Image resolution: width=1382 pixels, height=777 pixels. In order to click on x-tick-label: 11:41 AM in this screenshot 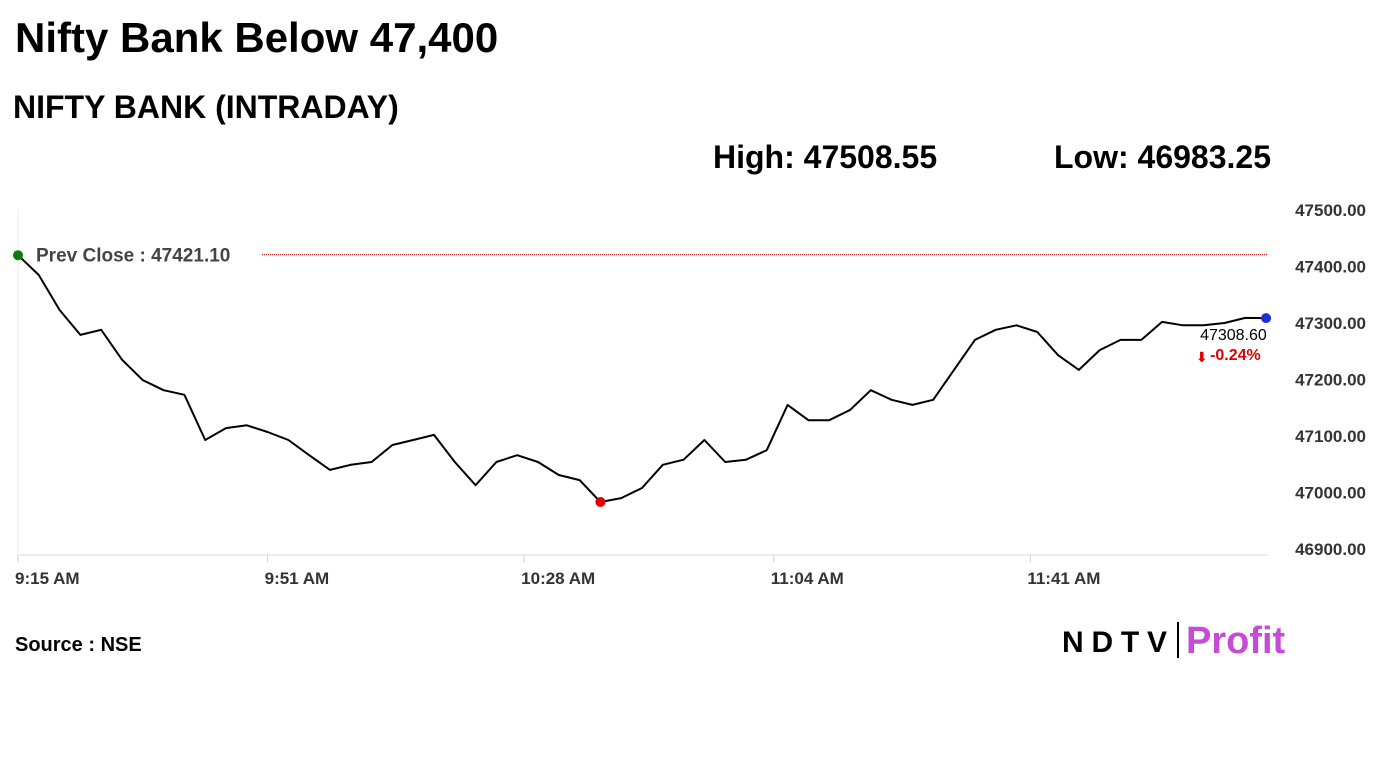, I will do `click(1063, 578)`.